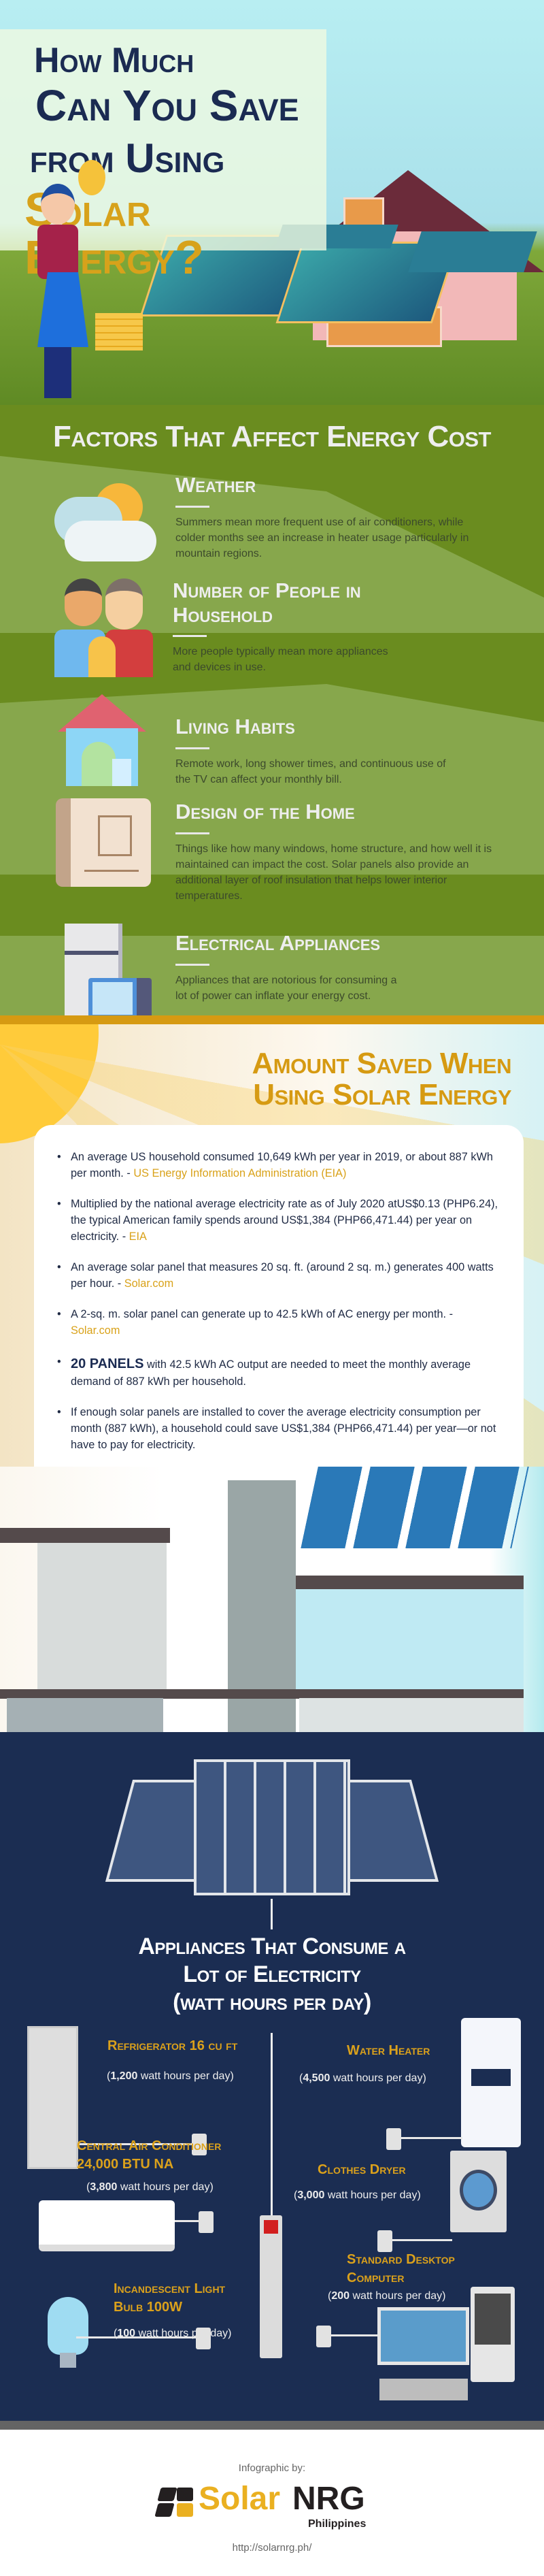  What do you see at coordinates (493, 2334) in the screenshot?
I see `computer-tower-icon` at bounding box center [493, 2334].